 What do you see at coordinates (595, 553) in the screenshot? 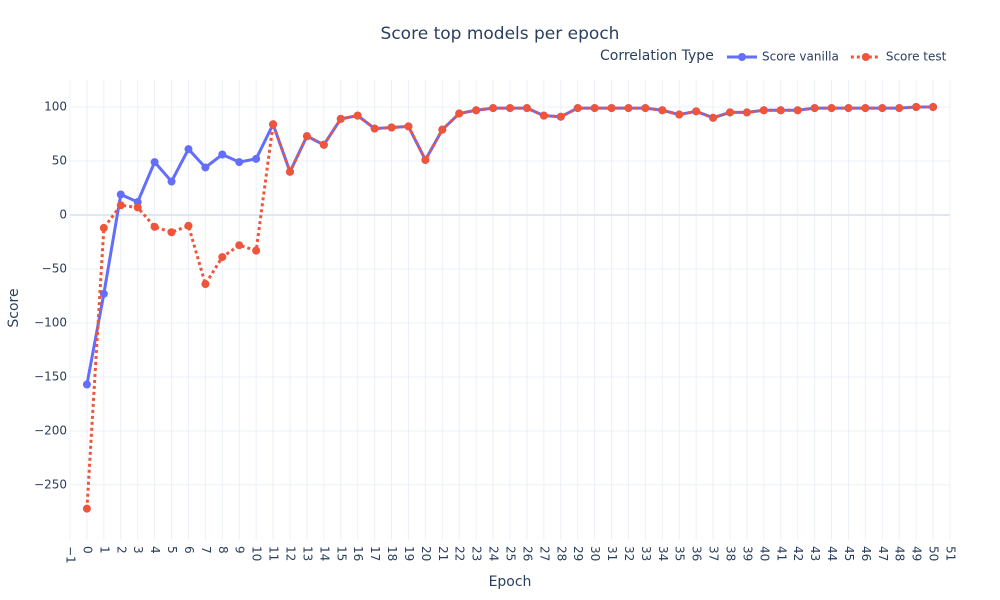
I see `x-tick-label: 30` at bounding box center [595, 553].